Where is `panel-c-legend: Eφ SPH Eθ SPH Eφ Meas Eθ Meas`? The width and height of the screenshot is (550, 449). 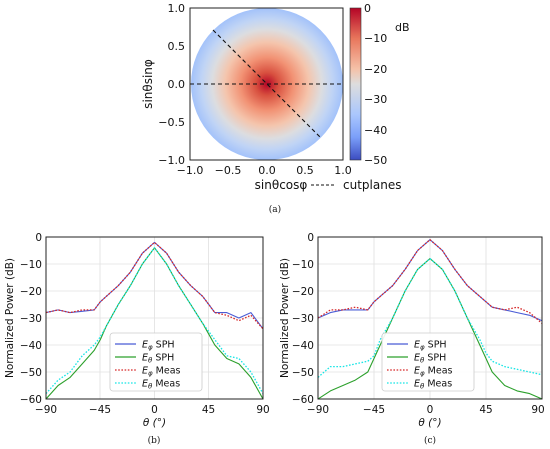
panel-c-legend: Eφ SPH Eθ SPH Eφ Meas Eθ Meas is located at coordinates (428, 362).